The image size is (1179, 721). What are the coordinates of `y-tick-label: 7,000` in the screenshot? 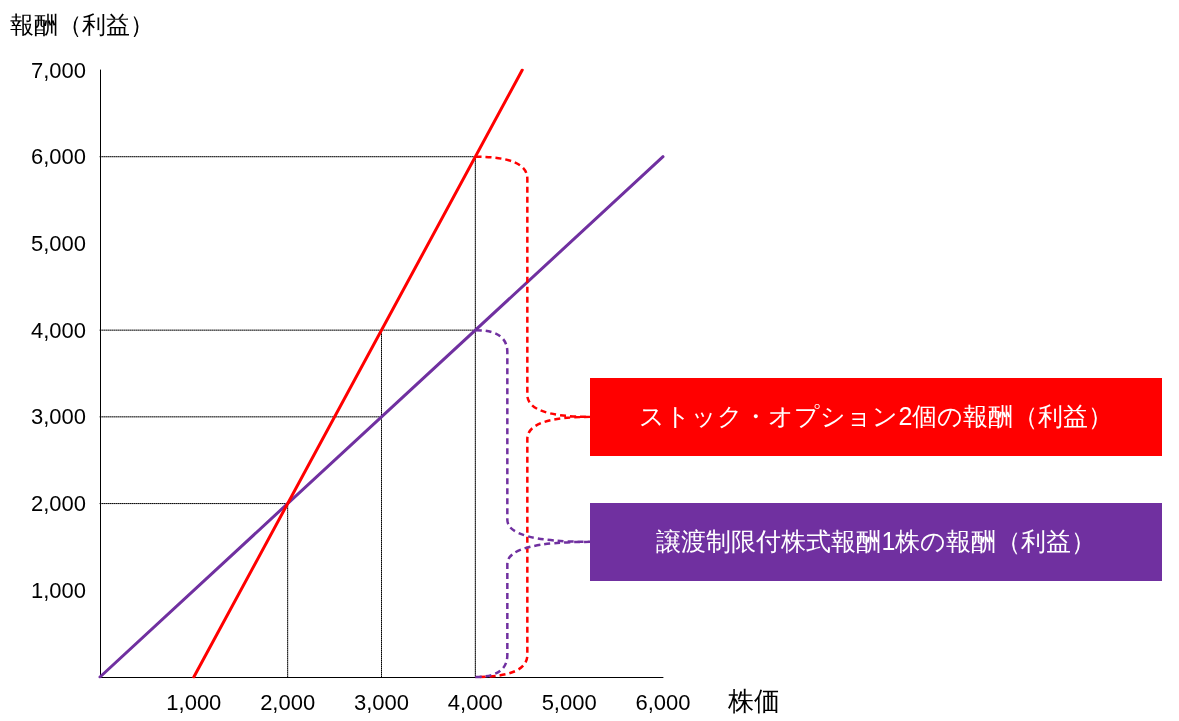 It's located at (58, 70).